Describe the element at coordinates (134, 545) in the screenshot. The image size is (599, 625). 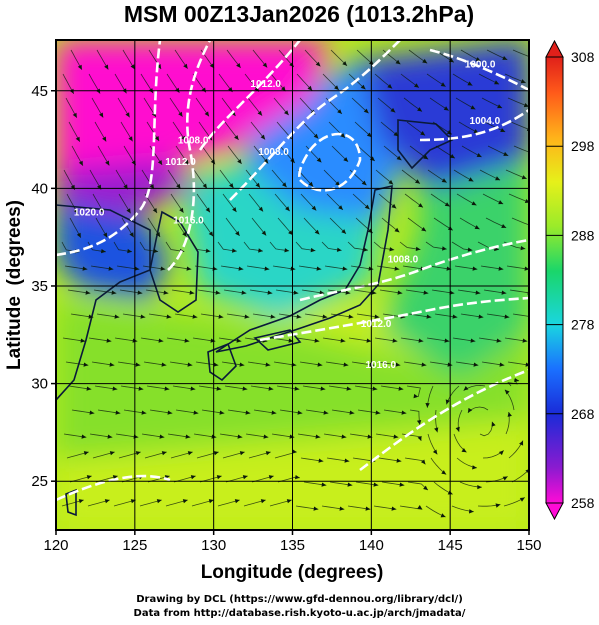
I see `x-tick-label: 125` at that location.